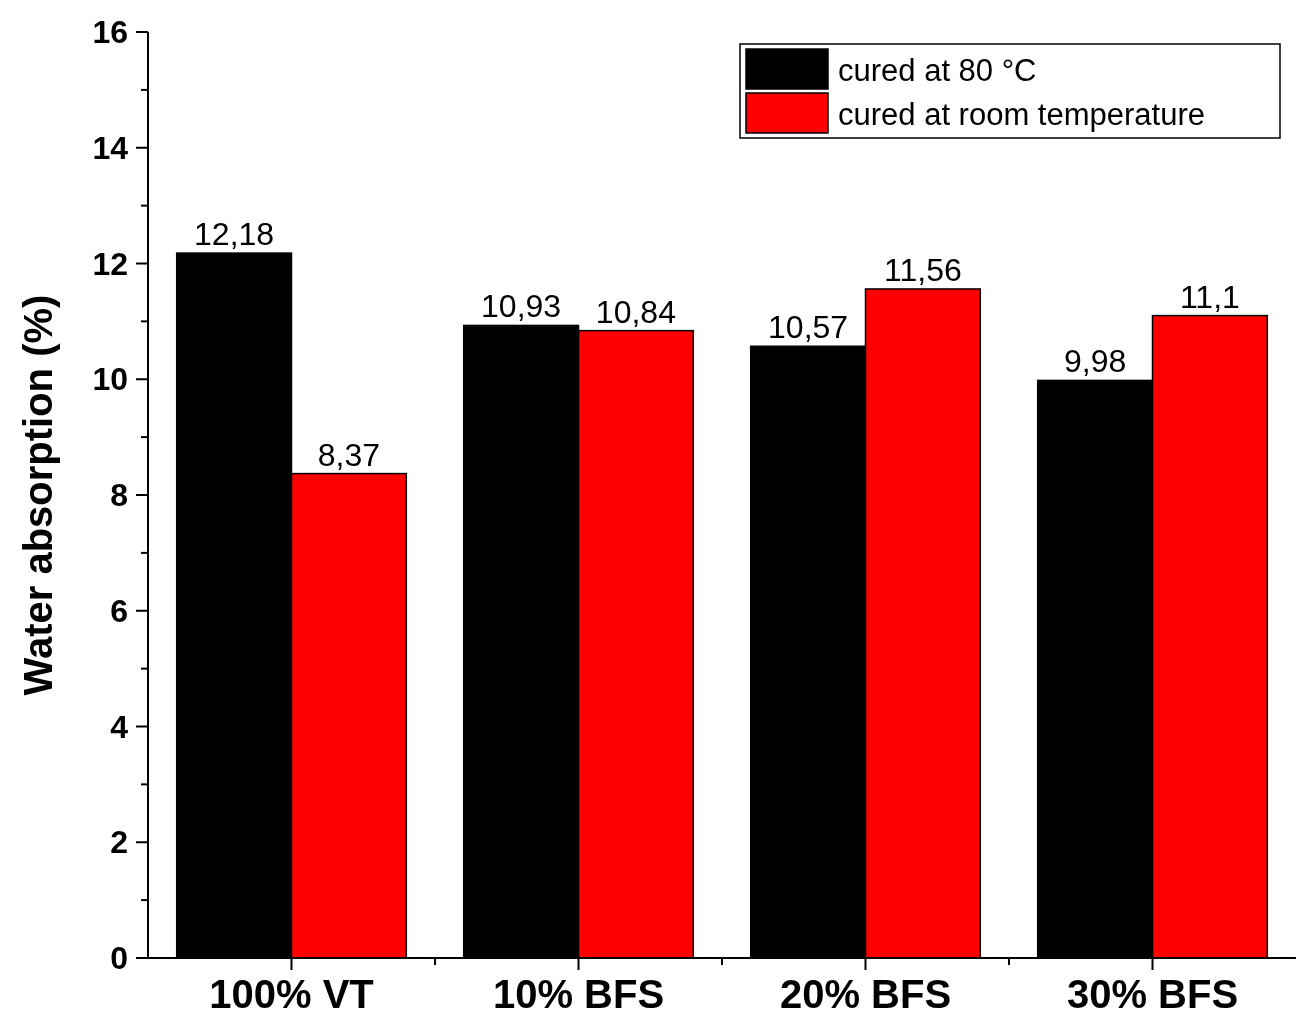  Describe the element at coordinates (38, 495) in the screenshot. I see `y-axis-title: Water absorption (%)` at that location.